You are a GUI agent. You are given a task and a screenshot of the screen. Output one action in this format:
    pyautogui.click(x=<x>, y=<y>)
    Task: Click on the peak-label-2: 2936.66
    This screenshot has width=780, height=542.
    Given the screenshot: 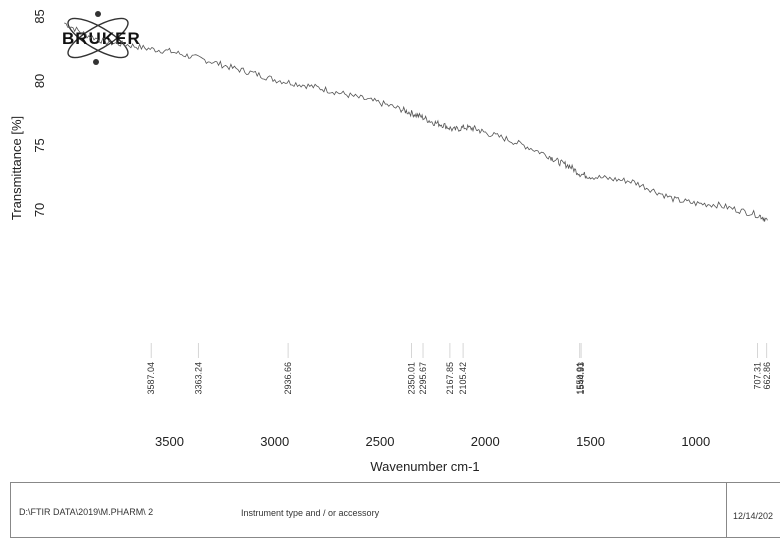 What is the action you would take?
    pyautogui.click(x=288, y=378)
    